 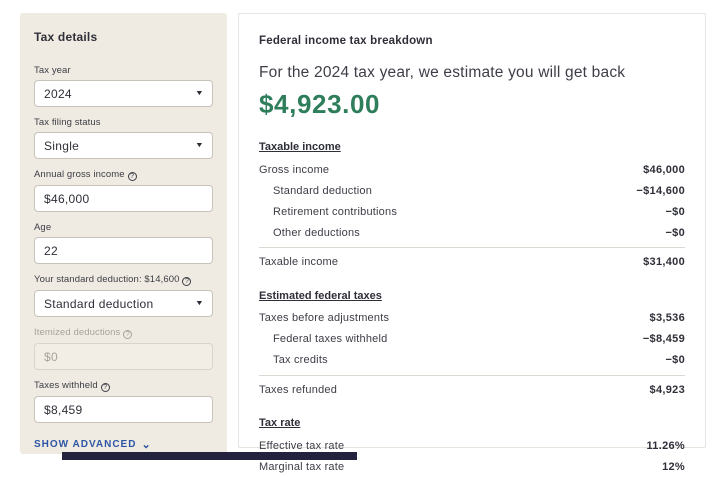 What do you see at coordinates (58, 93) in the screenshot?
I see `tax-year-value: 2024` at bounding box center [58, 93].